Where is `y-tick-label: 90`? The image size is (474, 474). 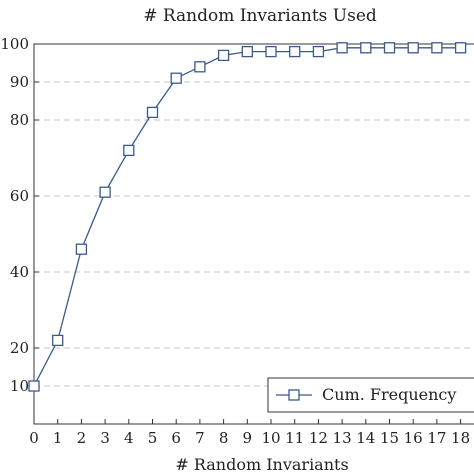 y-tick-label: 90 is located at coordinates (19, 82).